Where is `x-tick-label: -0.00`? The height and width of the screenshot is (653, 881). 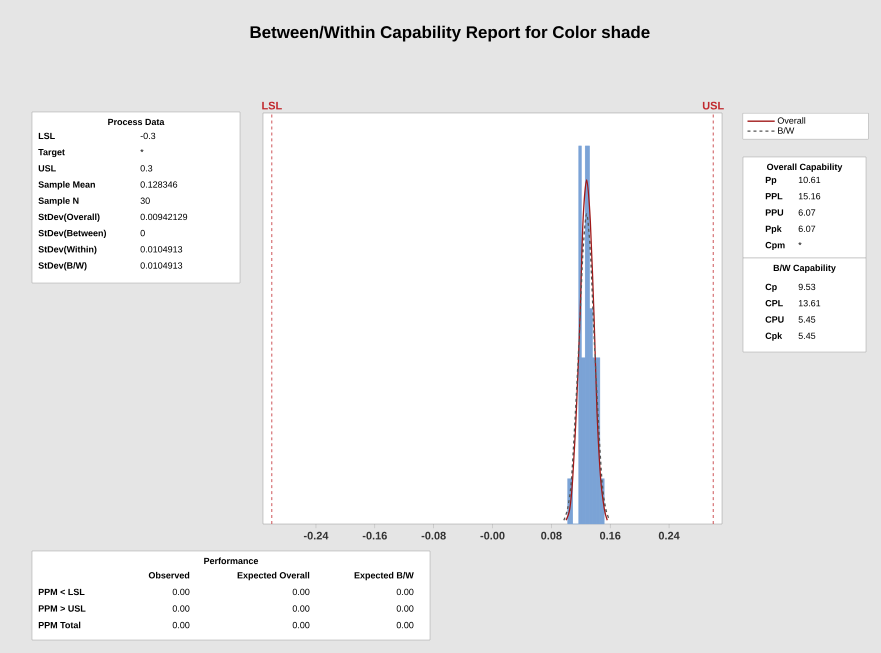 x-tick-label: -0.00 is located at coordinates (492, 536).